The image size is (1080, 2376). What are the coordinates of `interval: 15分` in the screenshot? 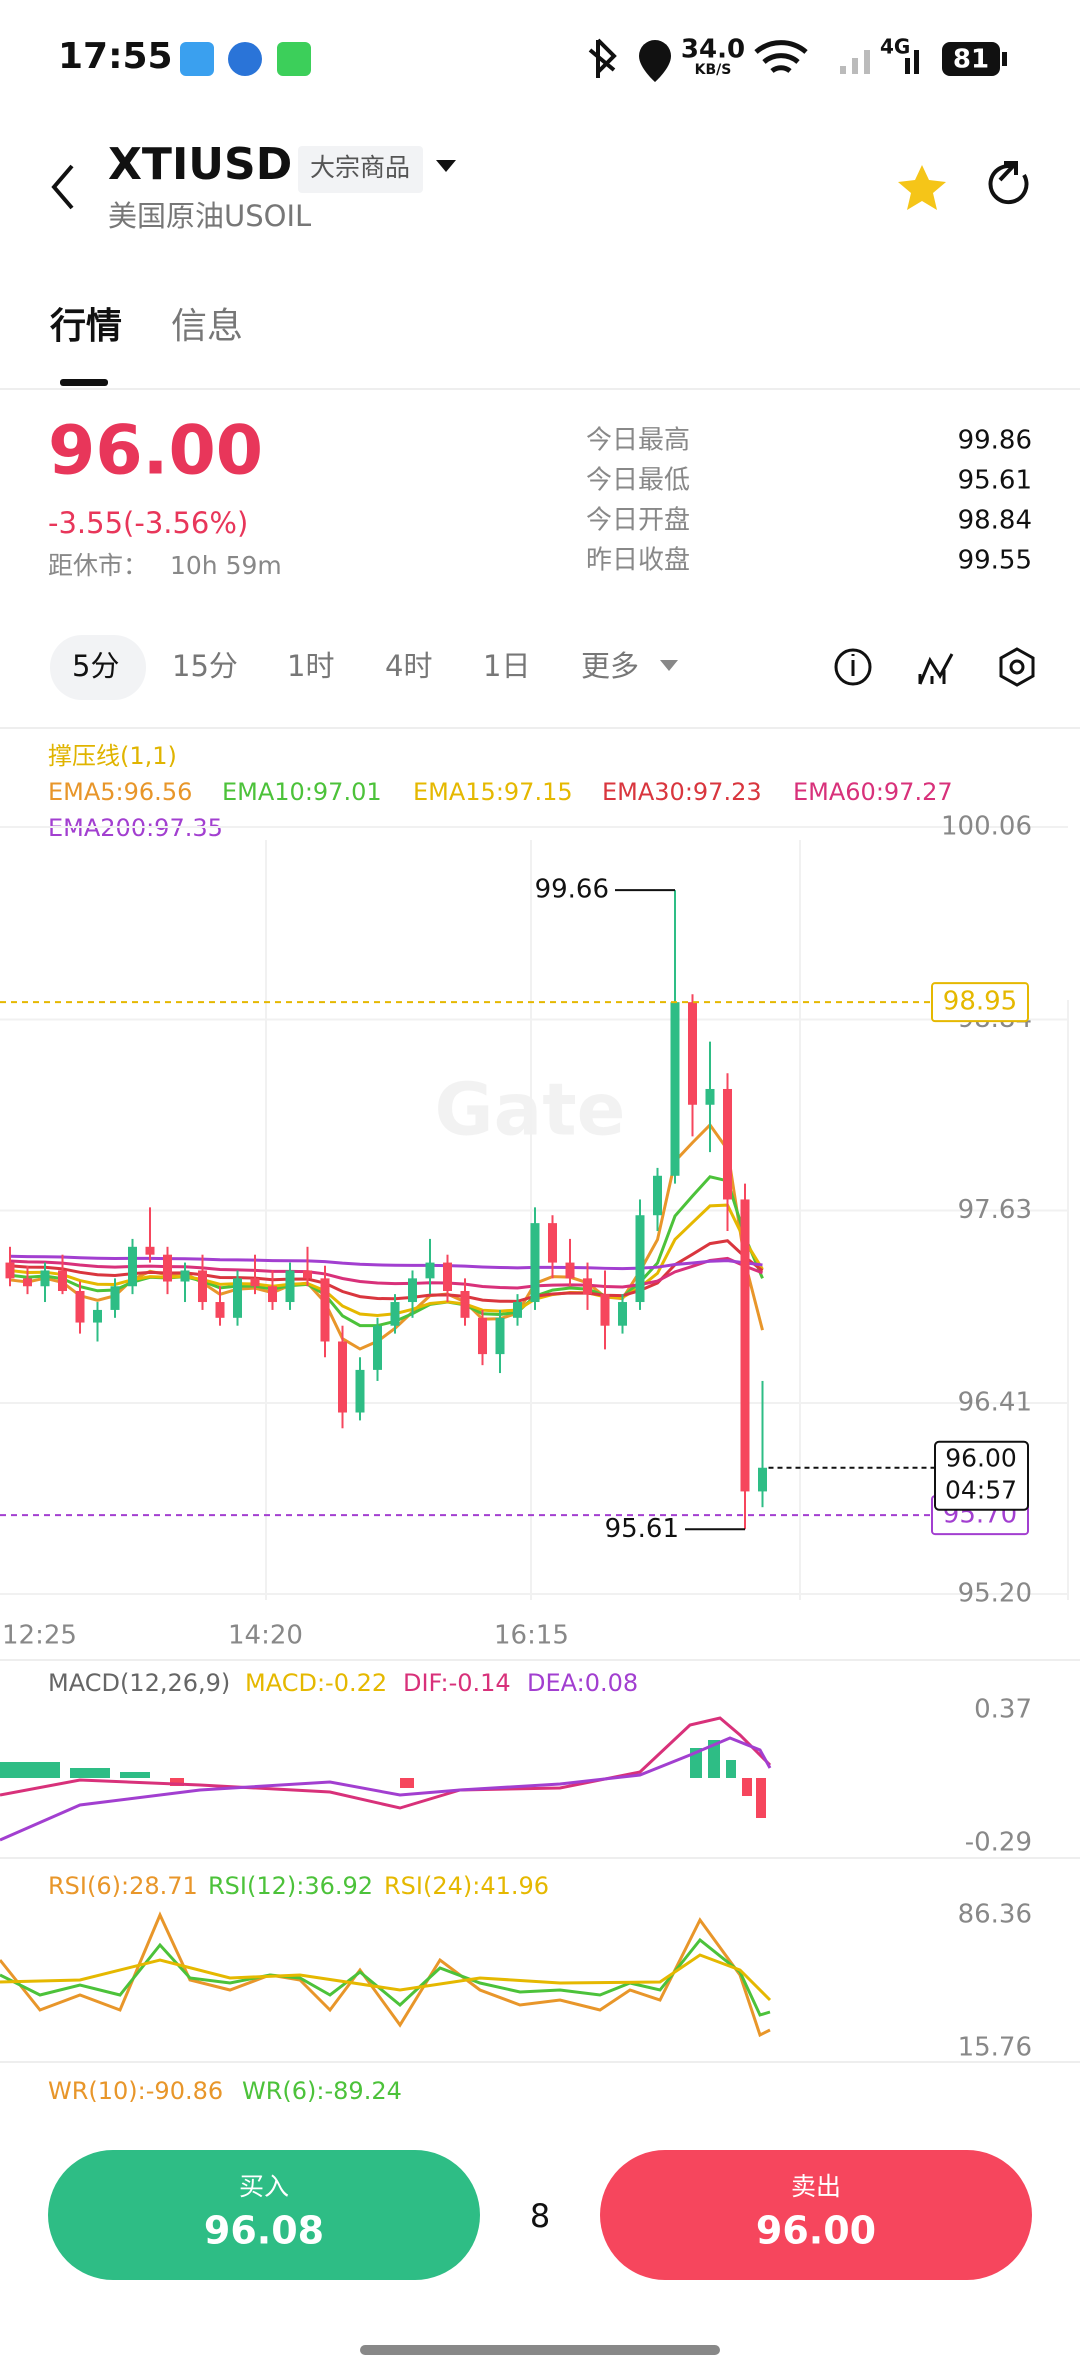 It's located at (205, 666).